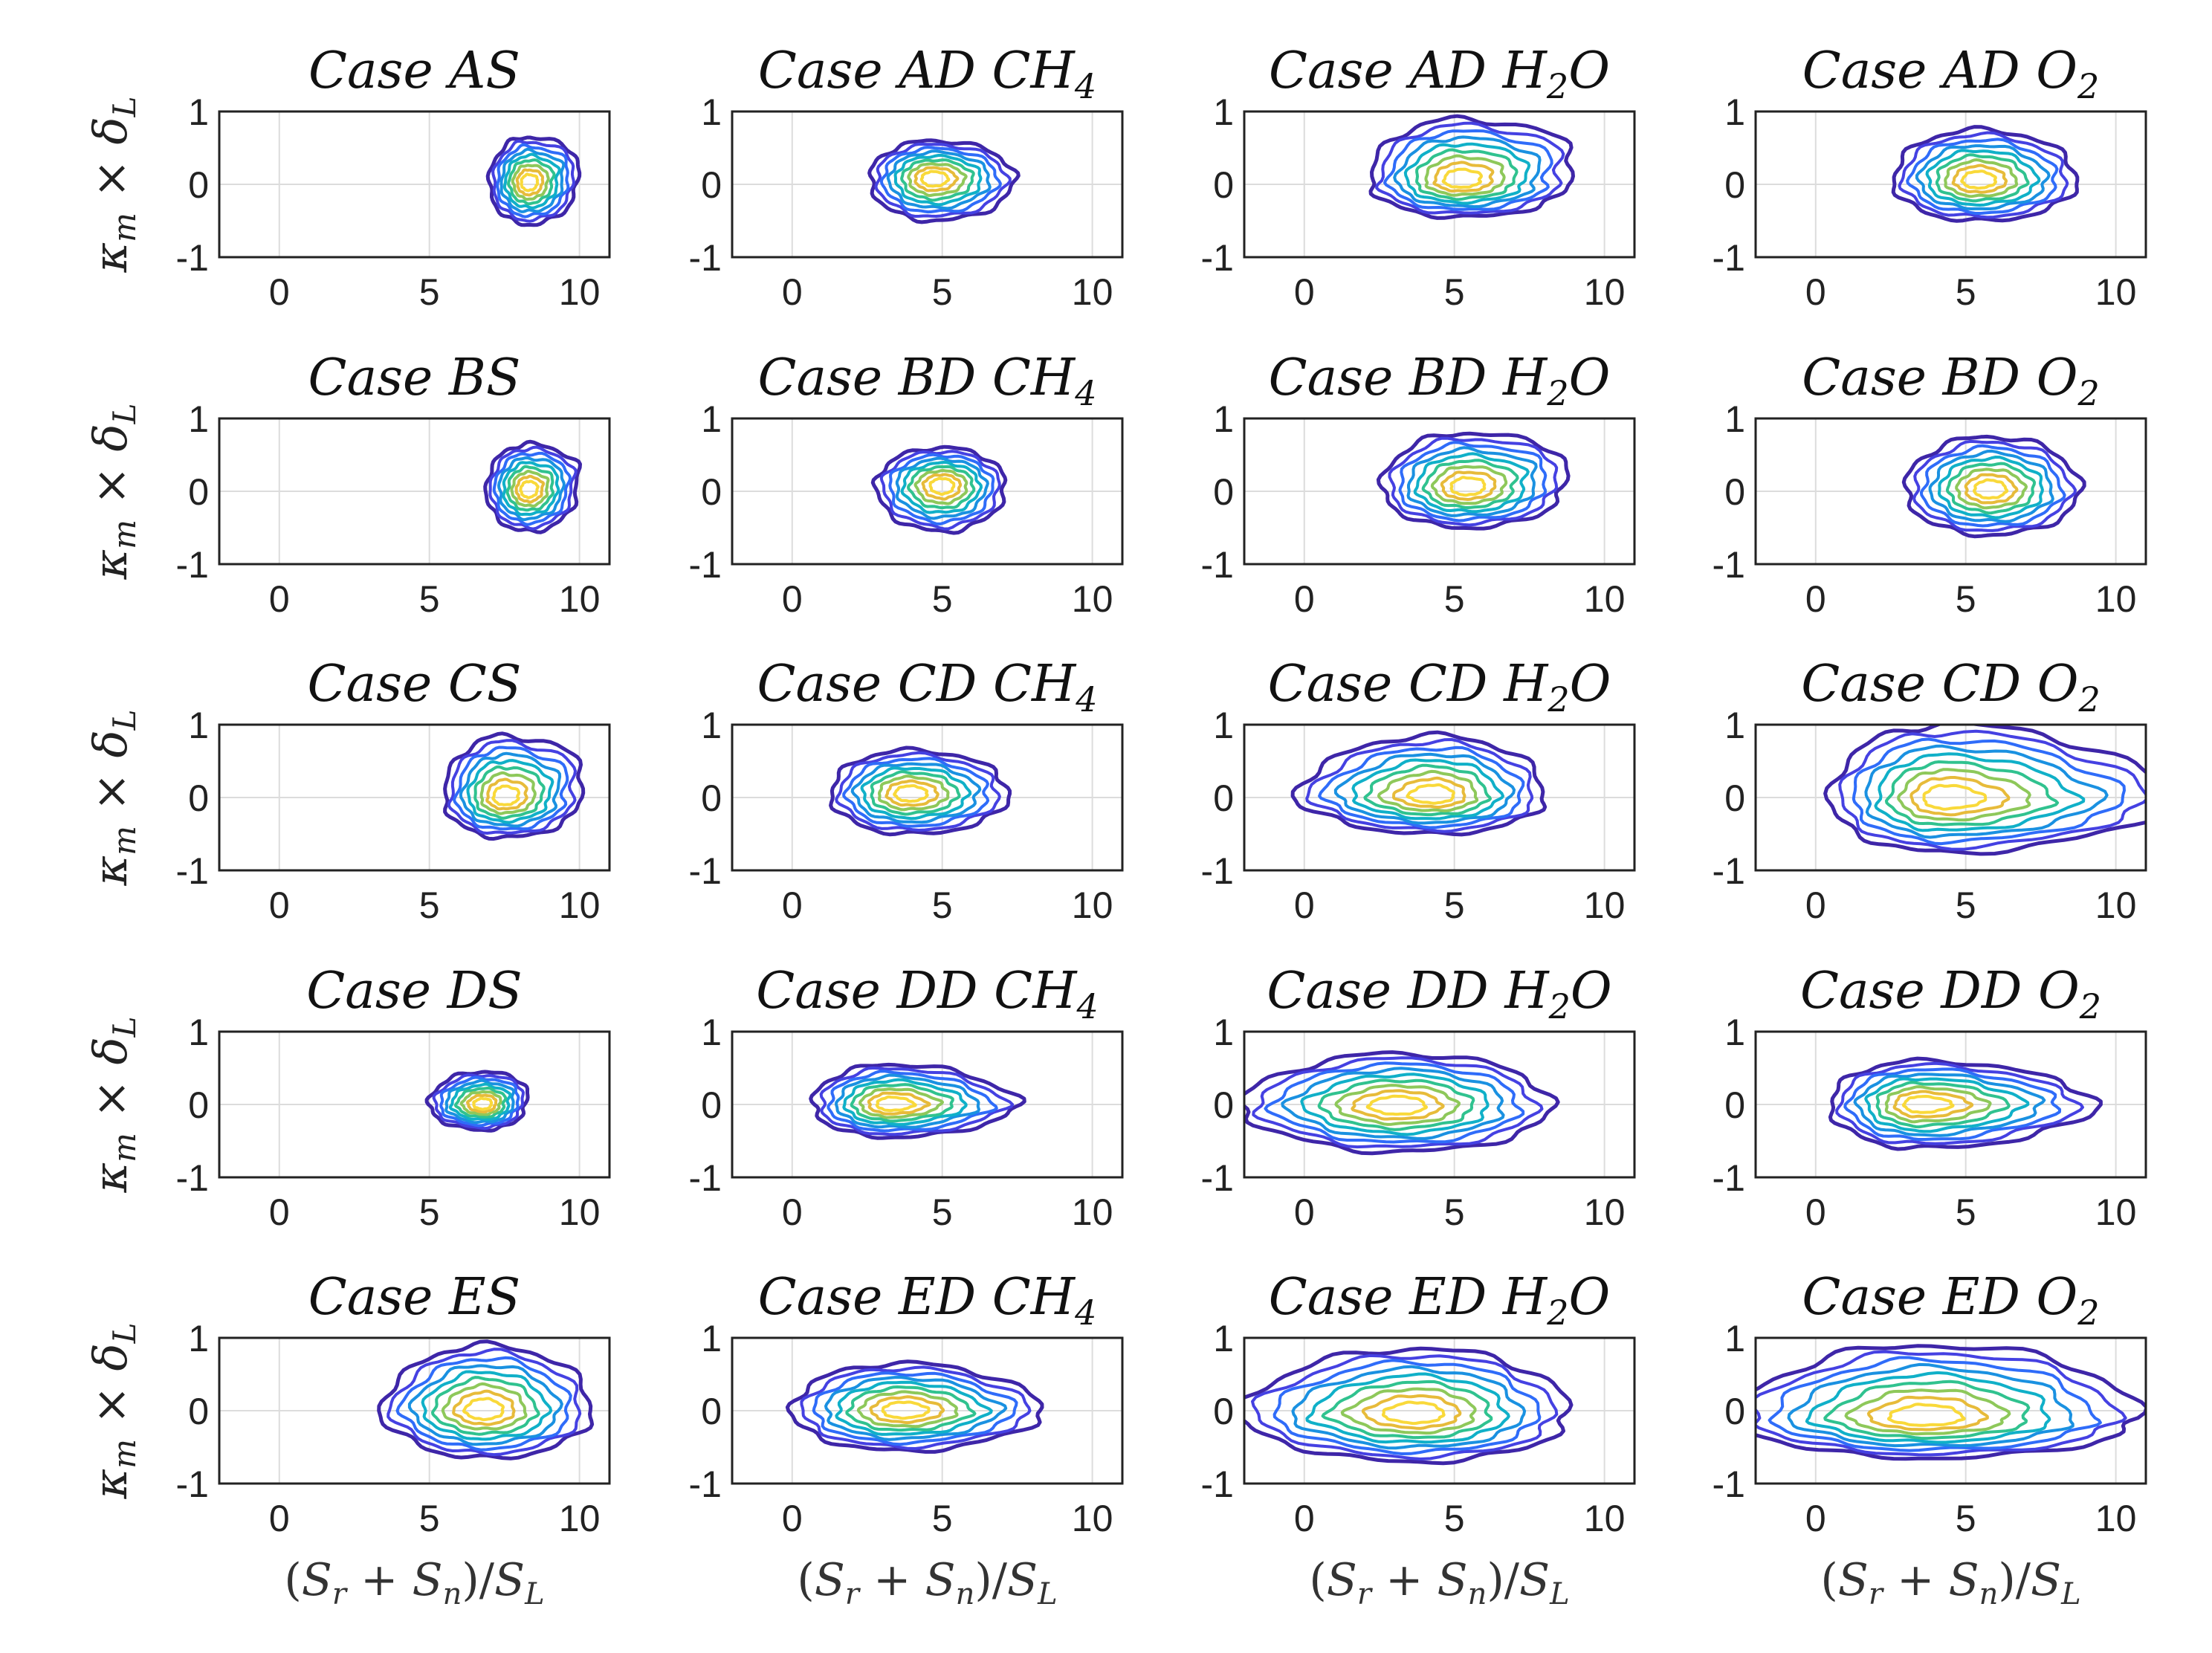  Describe the element at coordinates (1439, 1300) in the screenshot. I see `panel-title: Case ED H2O` at that location.